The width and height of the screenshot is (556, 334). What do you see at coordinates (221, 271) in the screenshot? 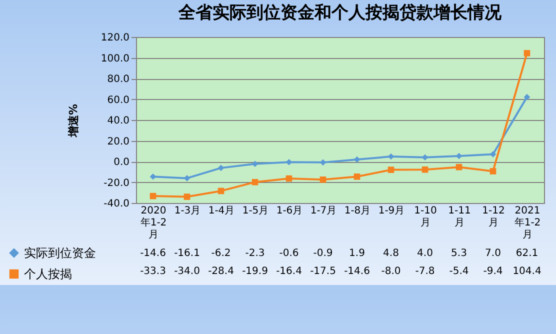
I see `data-label: -28.4` at bounding box center [221, 271].